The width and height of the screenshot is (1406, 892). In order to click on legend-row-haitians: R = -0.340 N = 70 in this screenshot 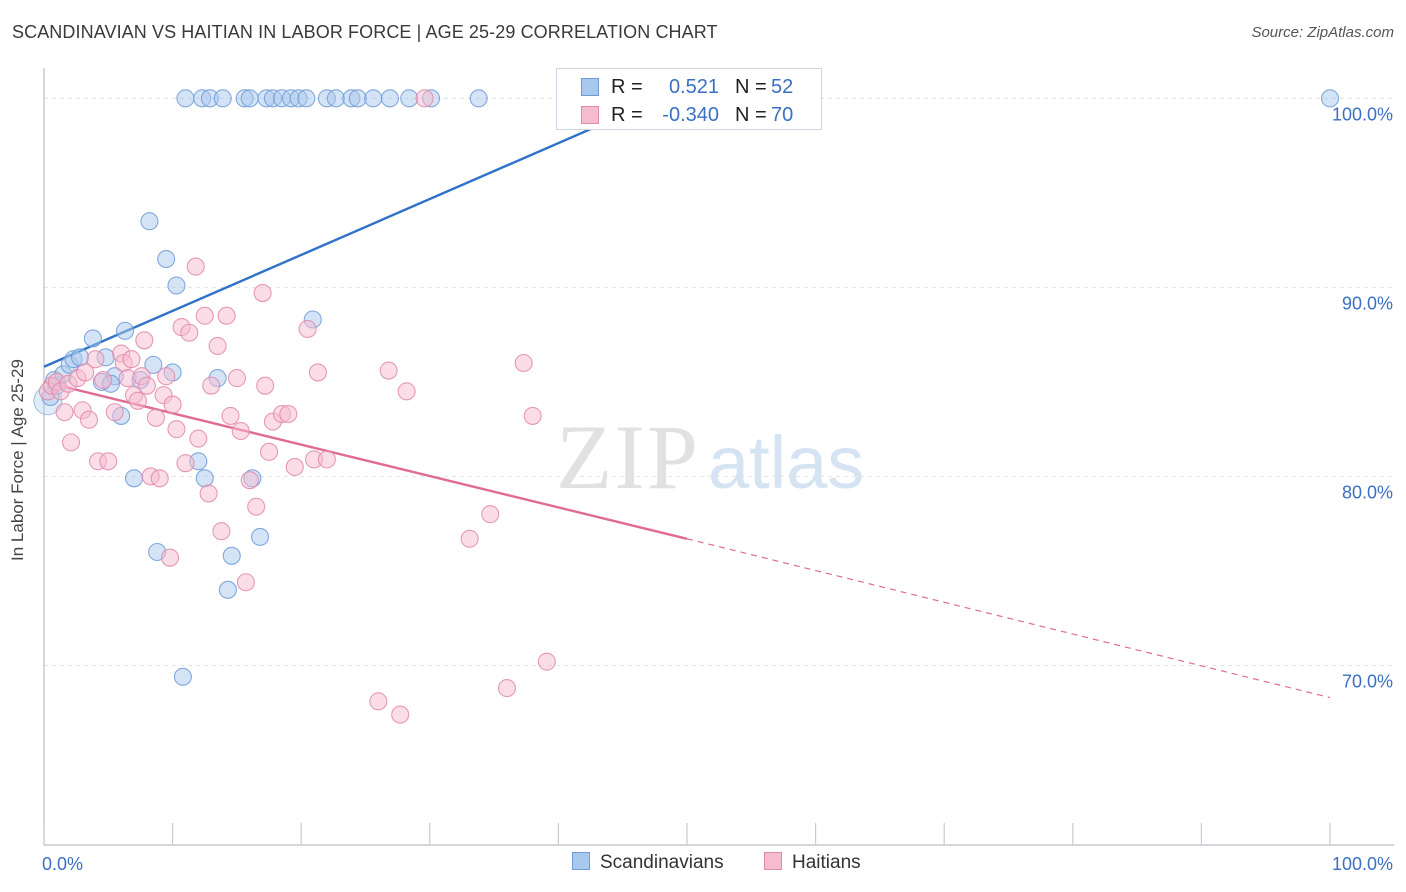, I will do `click(689, 114)`.